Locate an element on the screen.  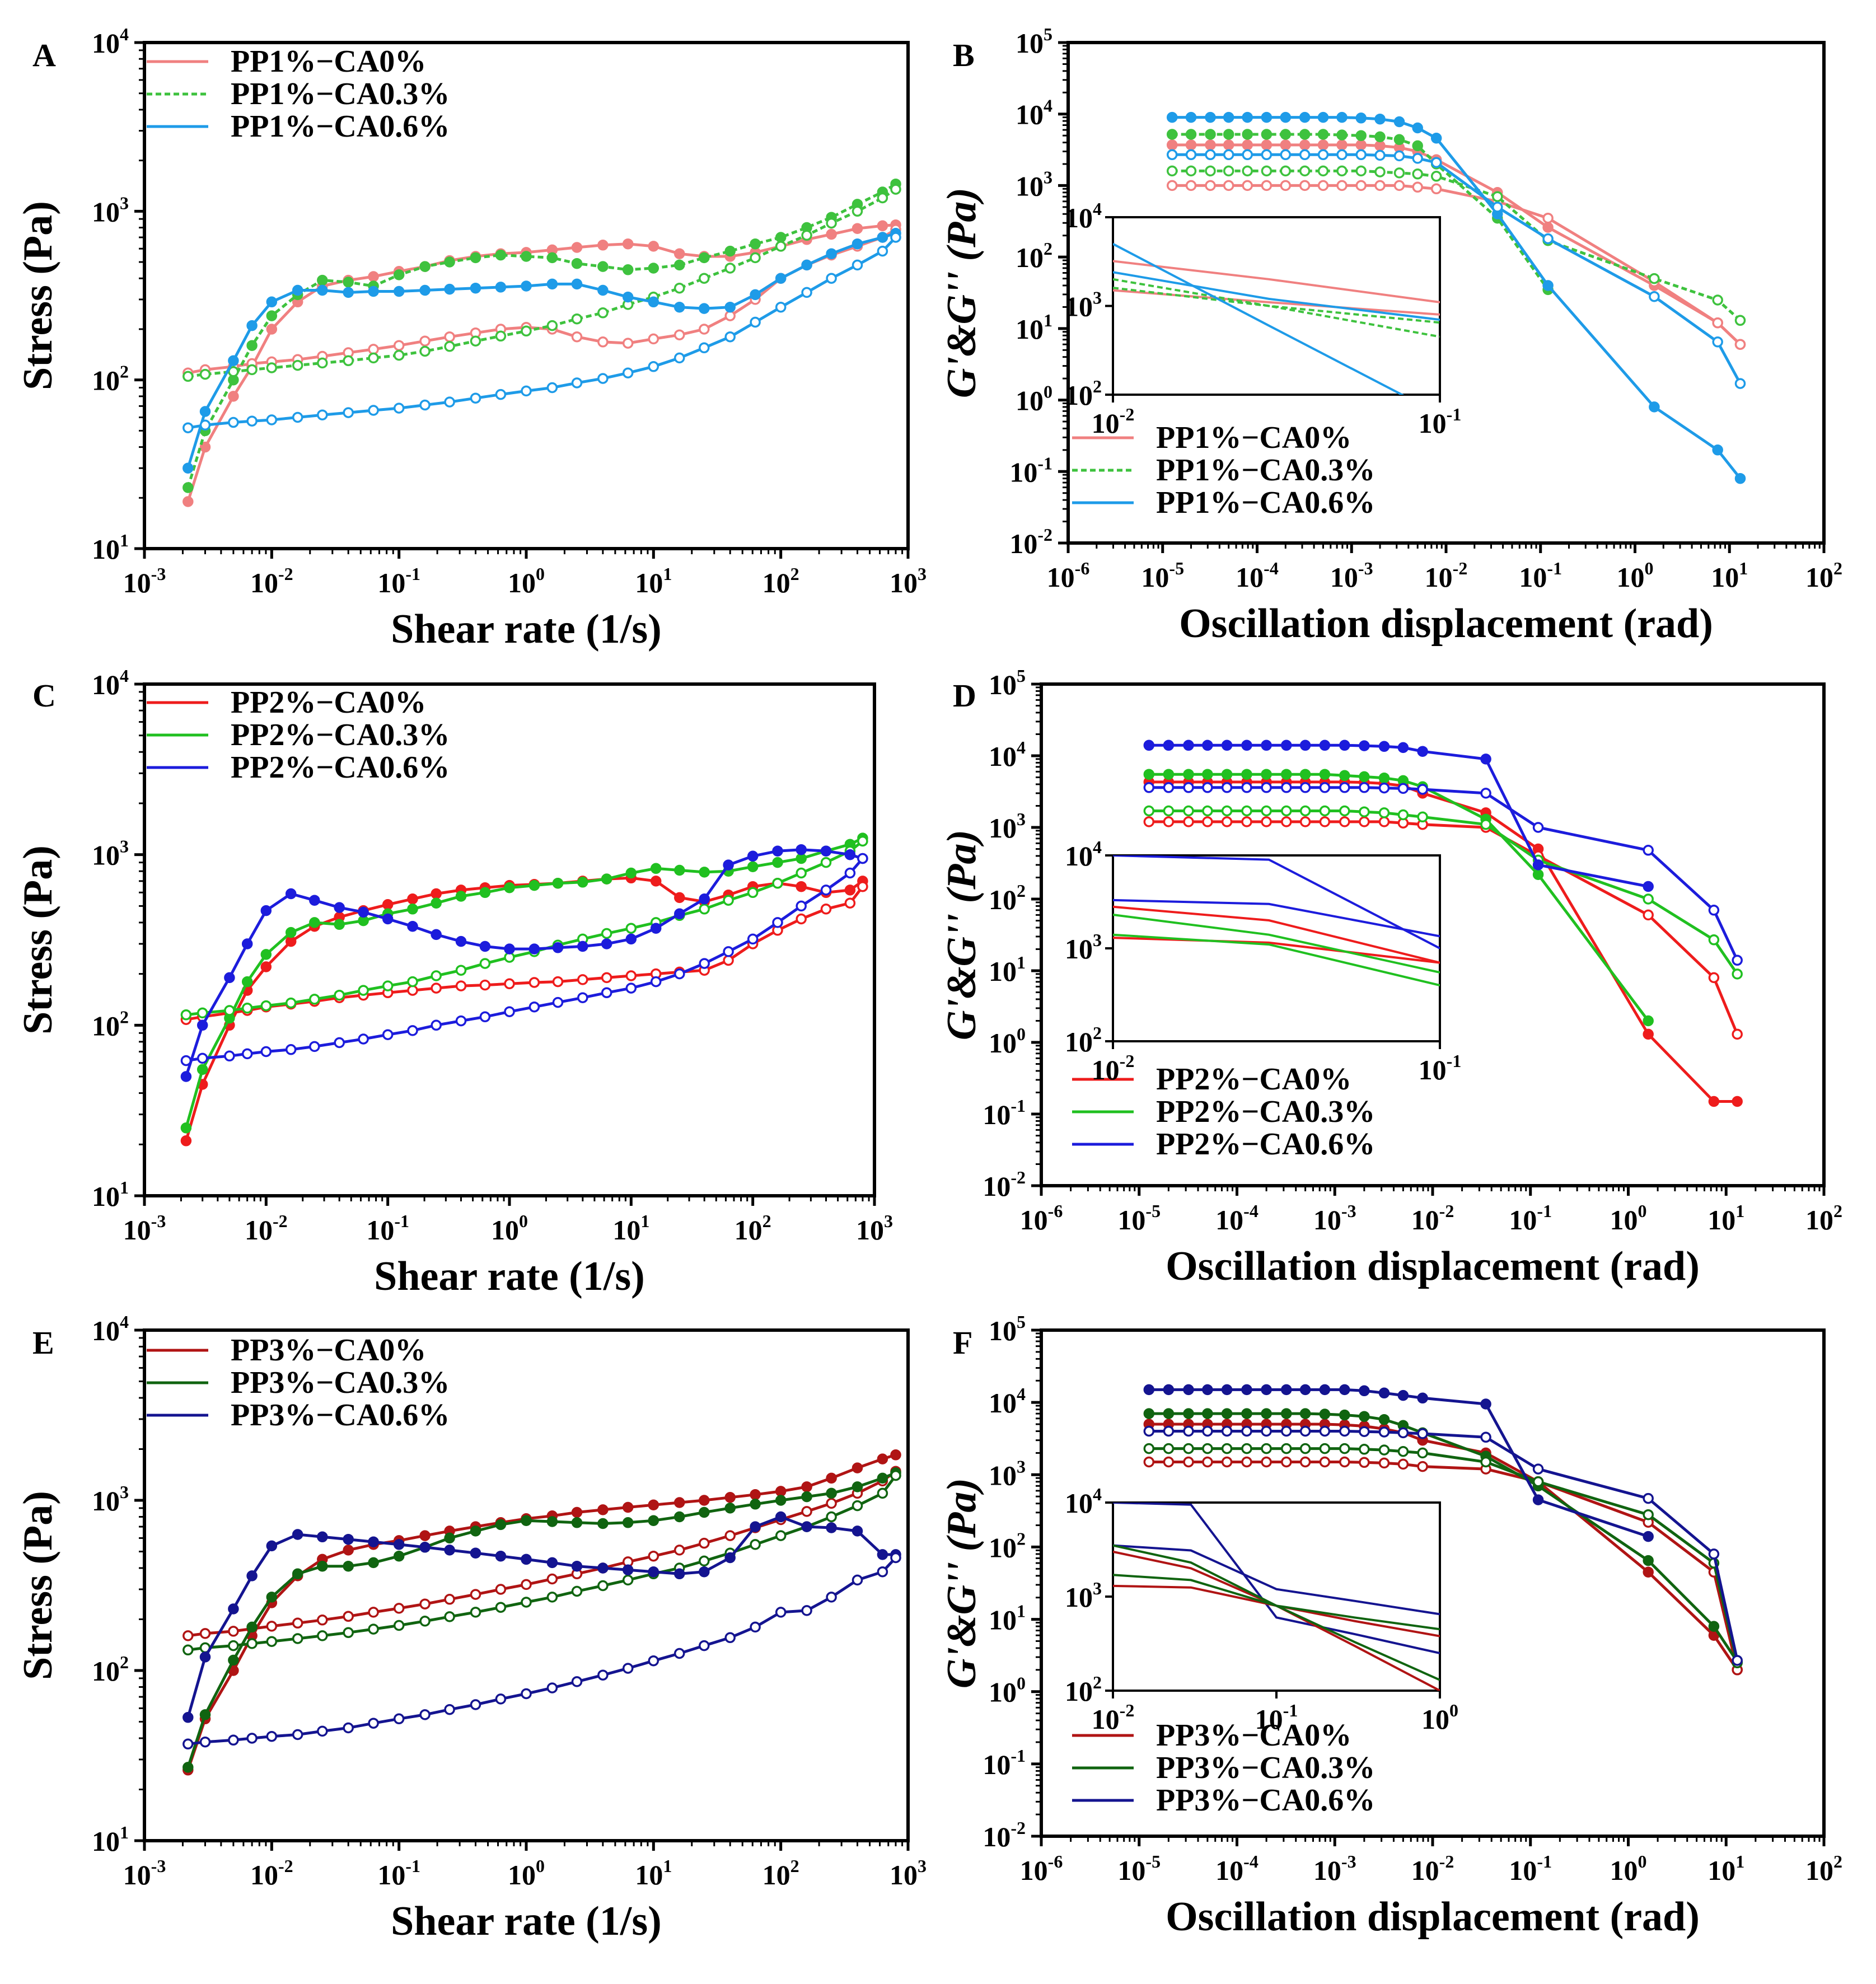
y-tick-label: 10² is located at coordinates (1007, 898).